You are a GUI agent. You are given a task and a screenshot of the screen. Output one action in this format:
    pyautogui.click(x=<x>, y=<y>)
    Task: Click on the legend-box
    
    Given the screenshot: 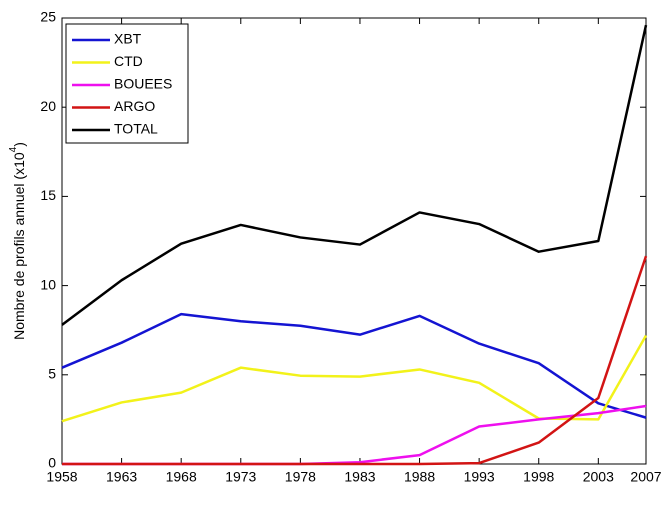 What is the action you would take?
    pyautogui.click(x=127, y=83)
    